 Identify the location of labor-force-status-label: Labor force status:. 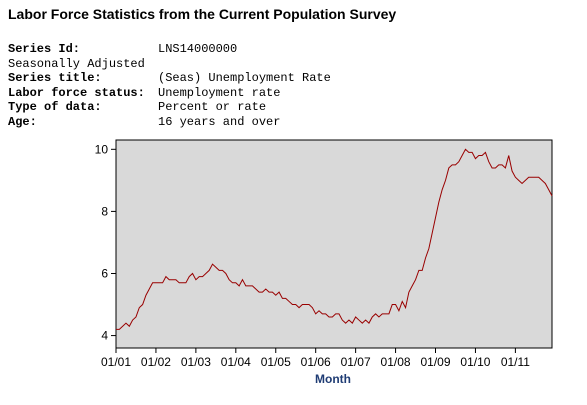
(76, 92).